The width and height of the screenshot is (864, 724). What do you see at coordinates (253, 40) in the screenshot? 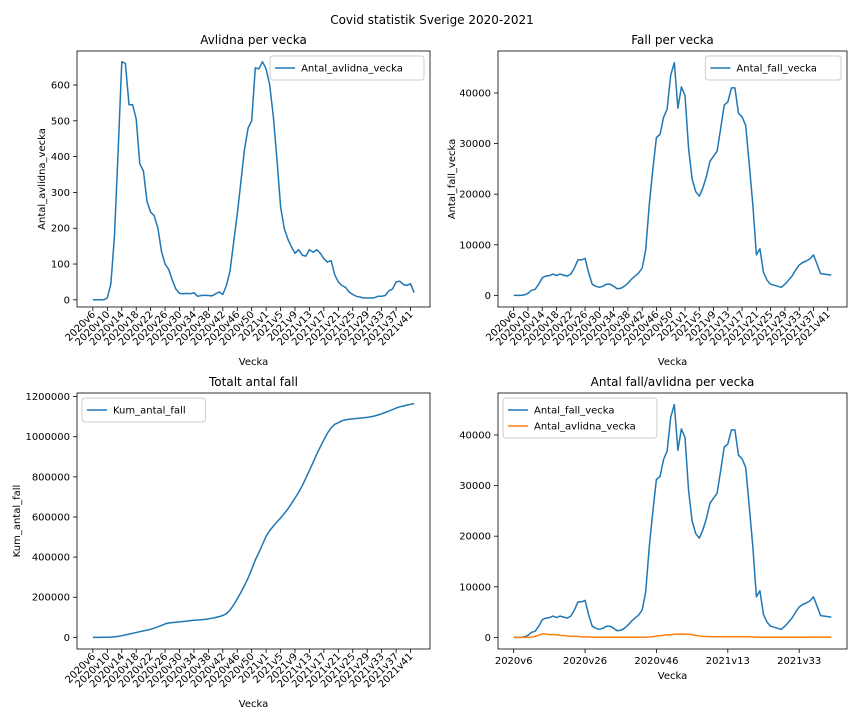
I see `chart-title: Avlidna per vecka` at bounding box center [253, 40].